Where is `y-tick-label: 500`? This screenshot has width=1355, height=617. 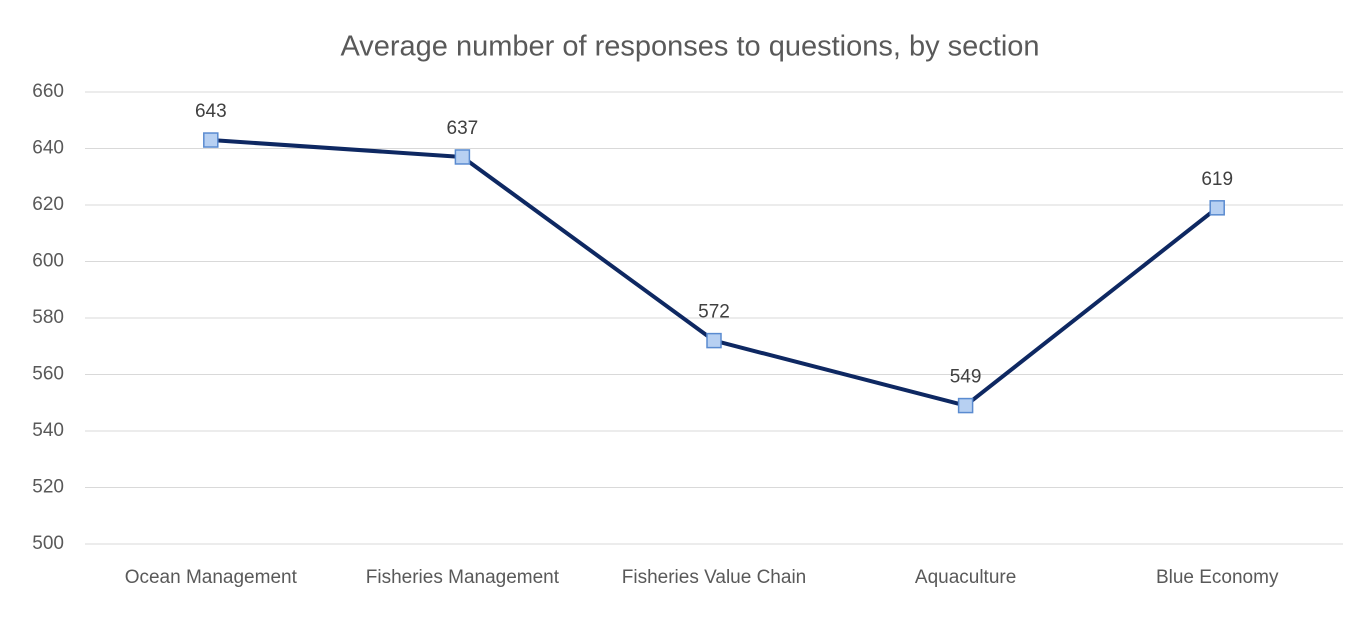 y-tick-label: 500 is located at coordinates (48, 543).